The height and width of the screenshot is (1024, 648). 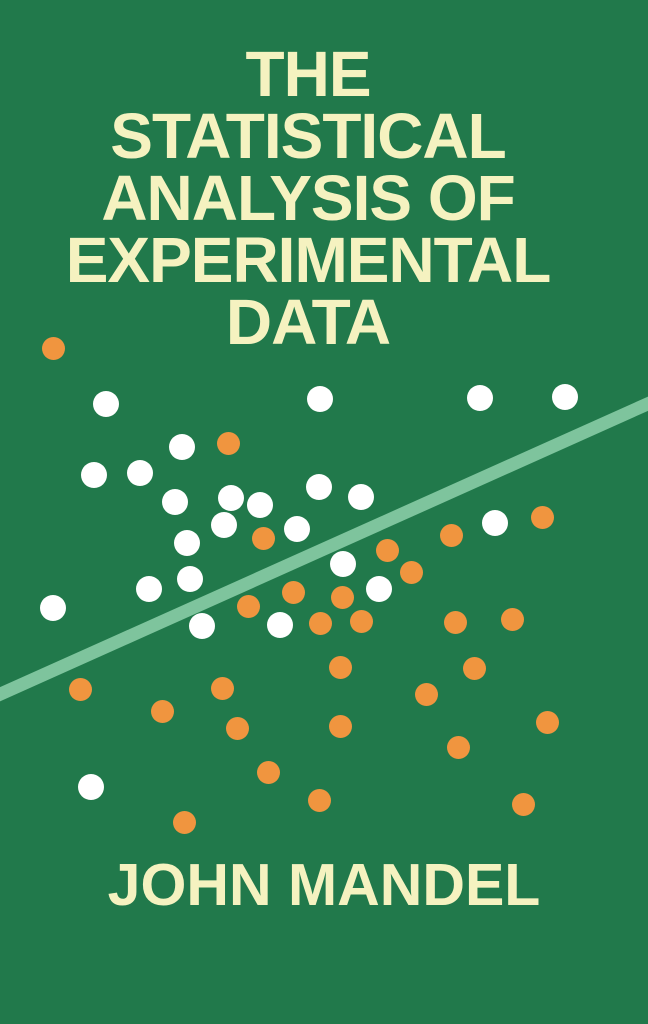 I want to click on title-line-3: ANALYSIS OF, so click(x=308, y=198).